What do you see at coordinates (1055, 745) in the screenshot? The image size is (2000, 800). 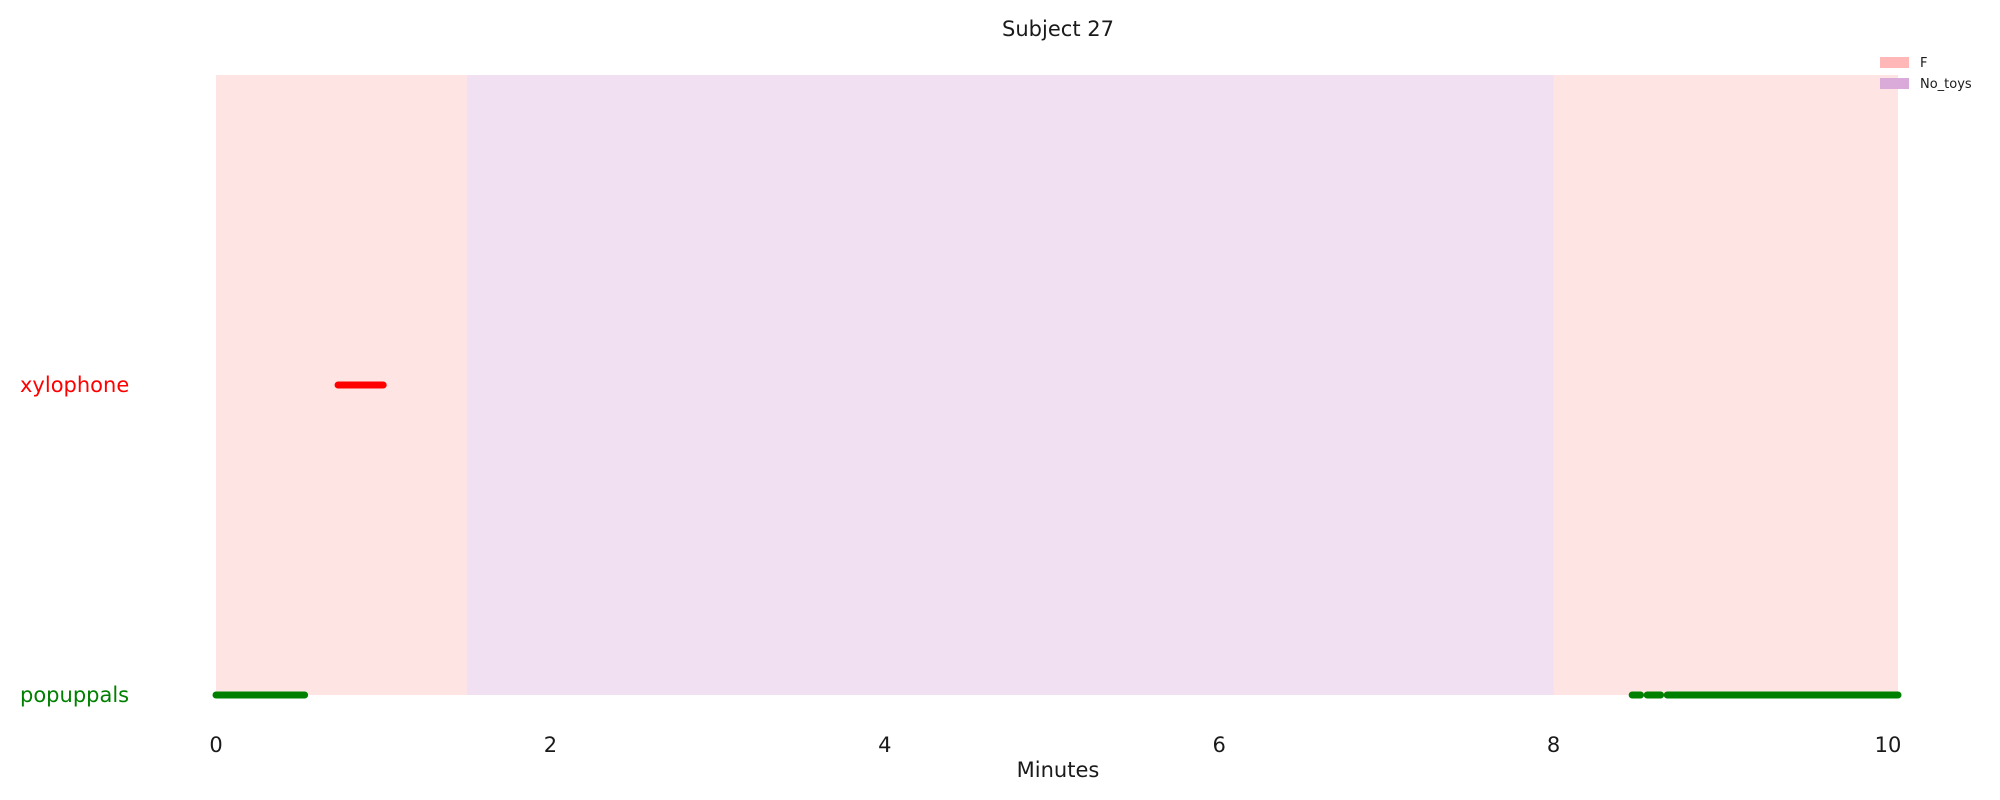 I see `x-axis-ticks: 0 2 4 6 8 10` at bounding box center [1055, 745].